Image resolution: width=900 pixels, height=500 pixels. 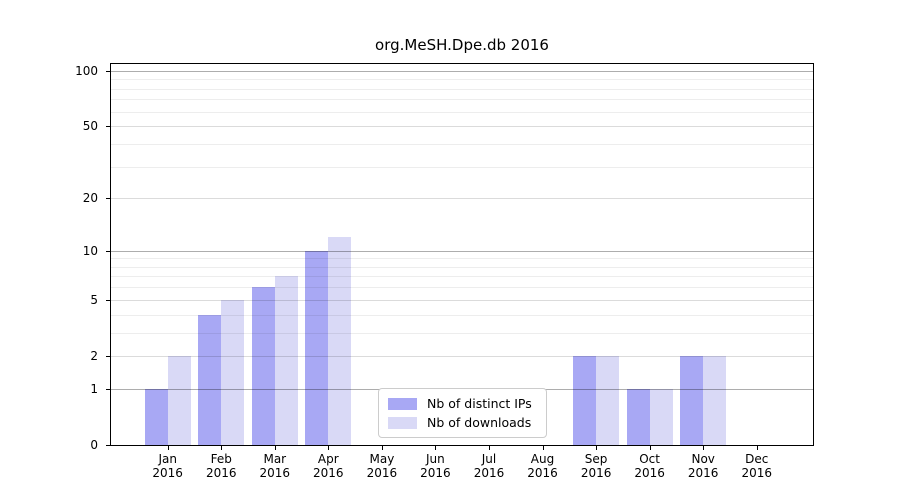 I want to click on bar-nb-of-downloads-oct, so click(x=661, y=416).